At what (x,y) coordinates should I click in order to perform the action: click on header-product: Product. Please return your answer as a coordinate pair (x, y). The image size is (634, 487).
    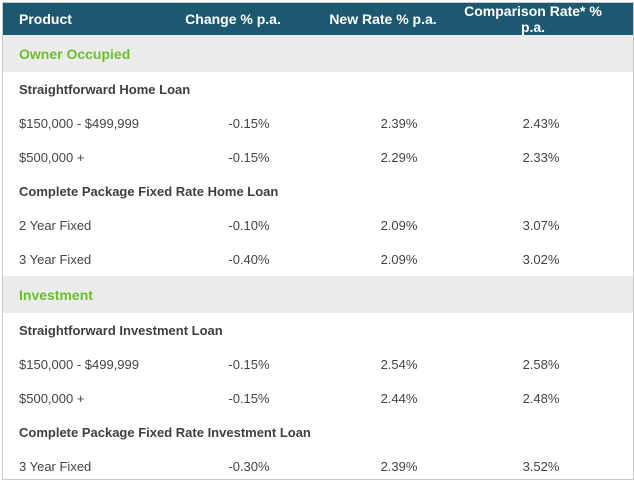
    Looking at the image, I should click on (45, 19).